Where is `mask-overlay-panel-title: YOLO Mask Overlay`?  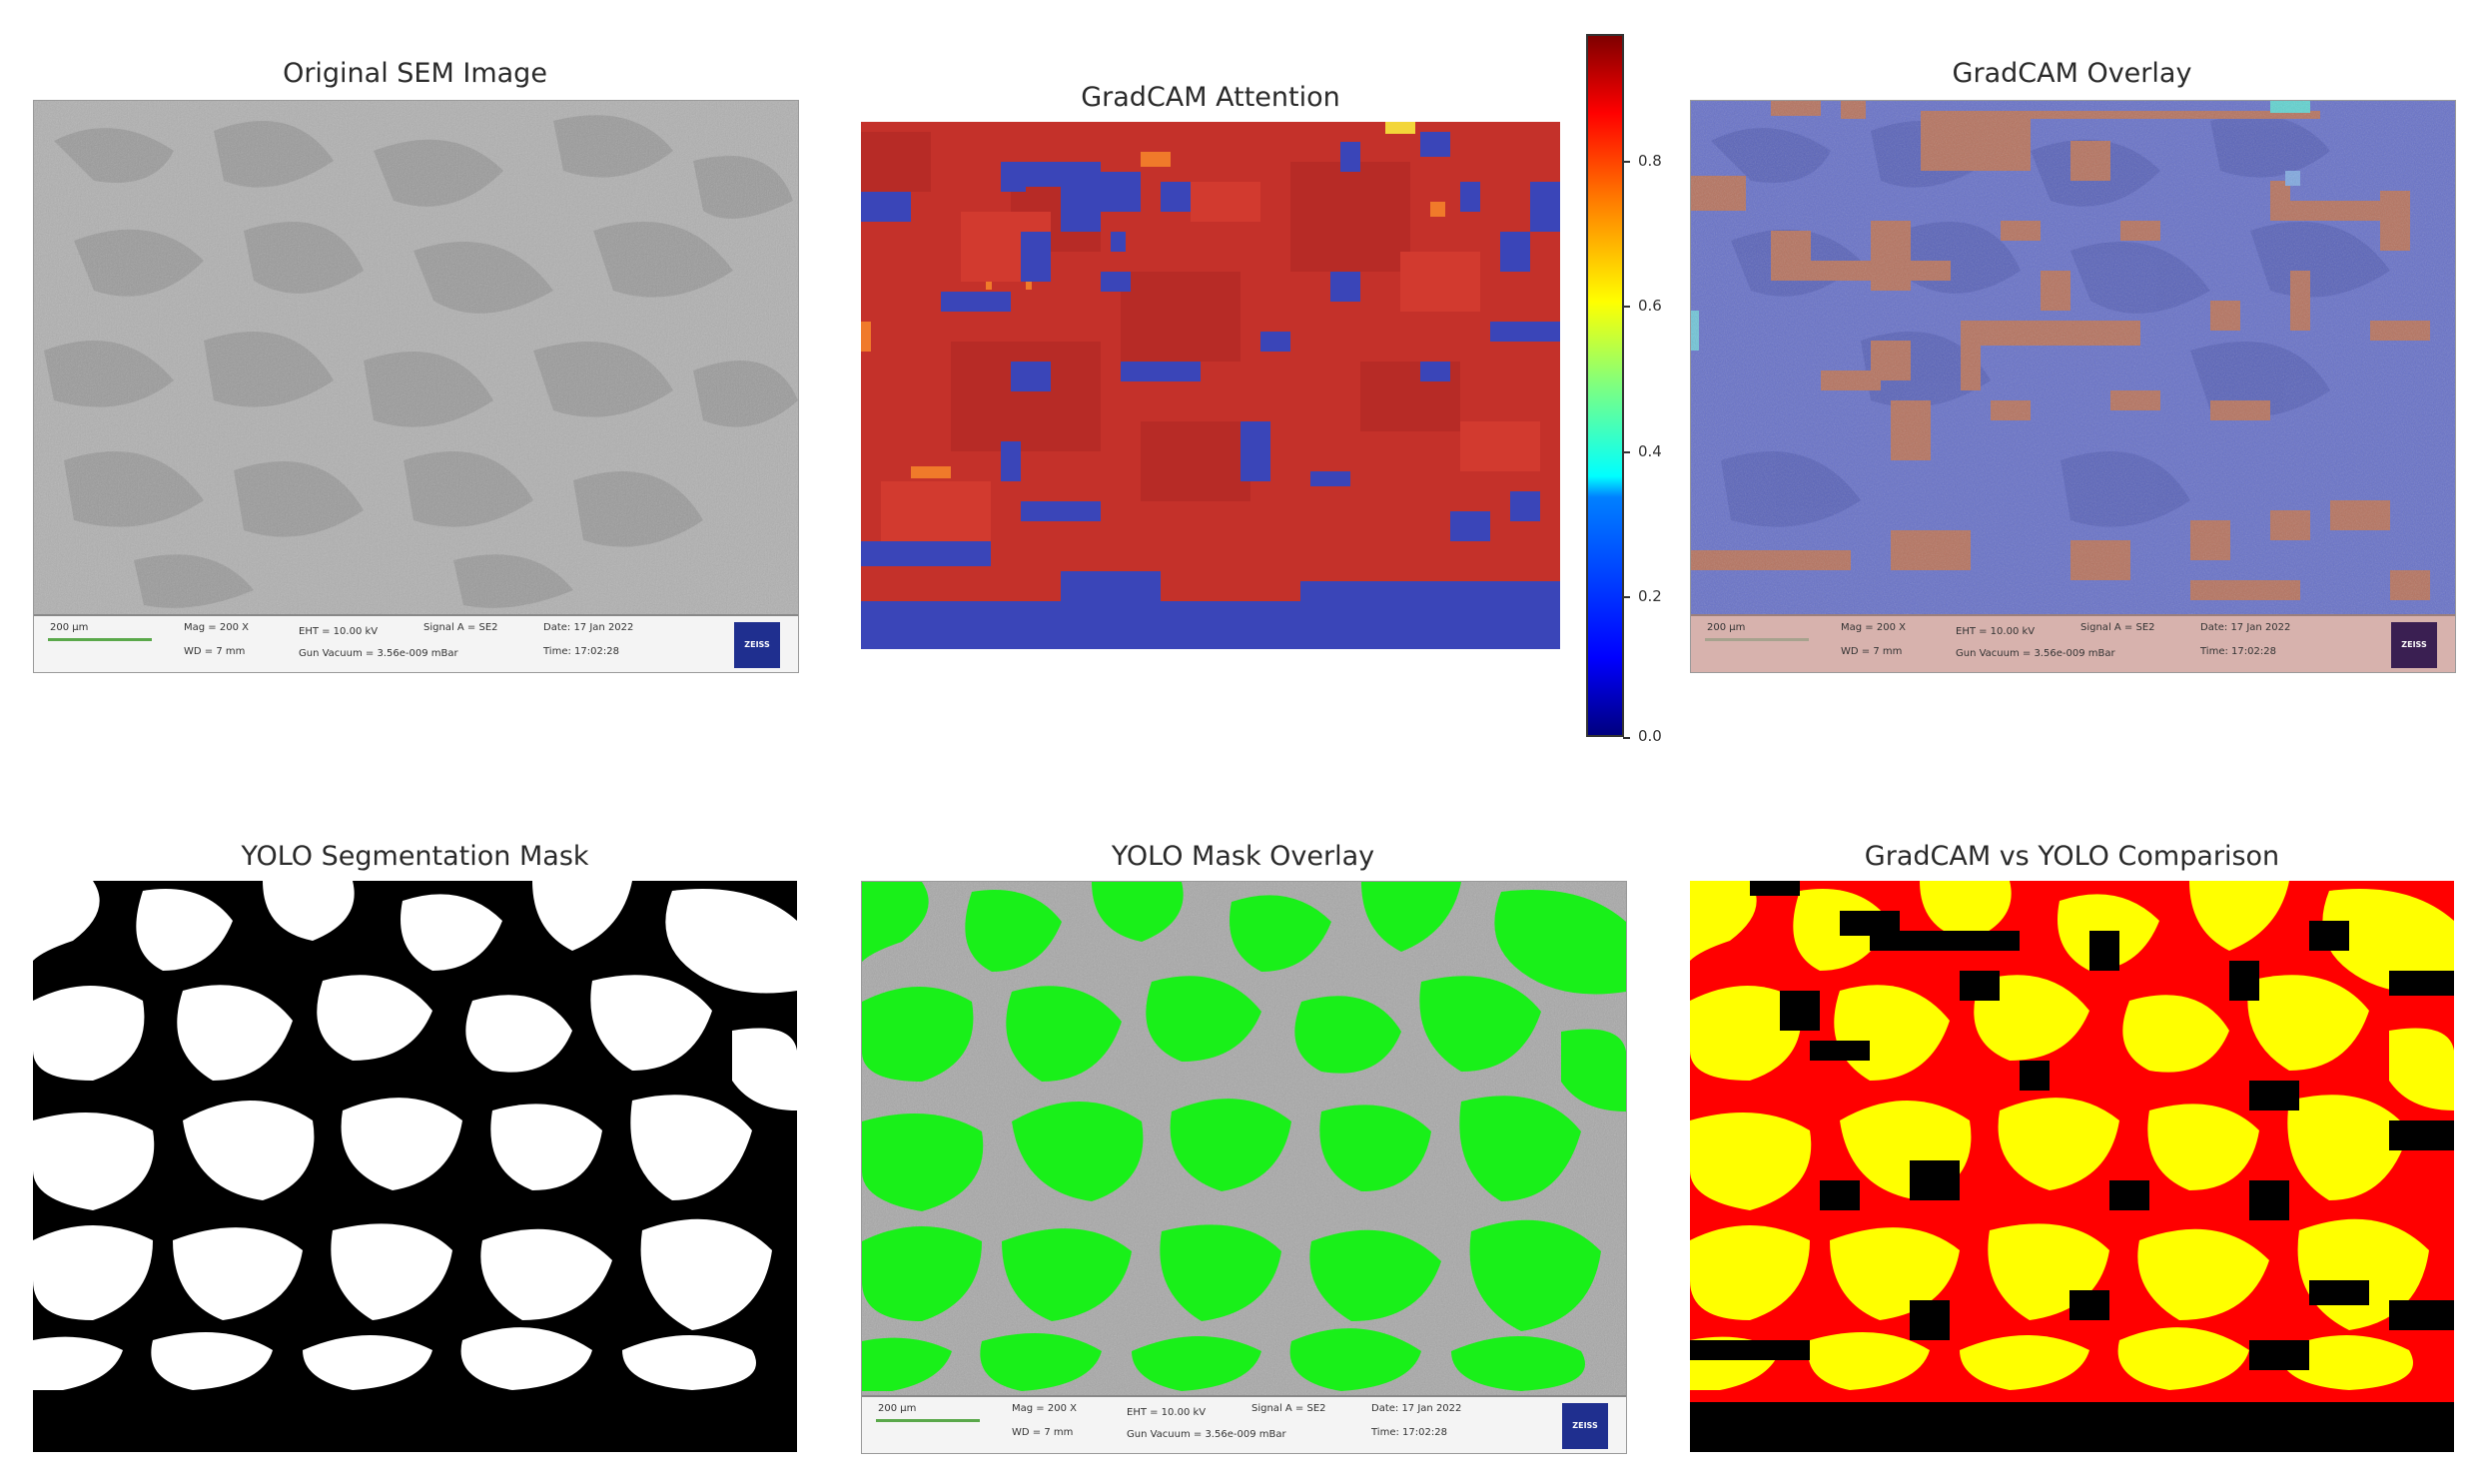
mask-overlay-panel-title: YOLO Mask Overlay is located at coordinates (1243, 857).